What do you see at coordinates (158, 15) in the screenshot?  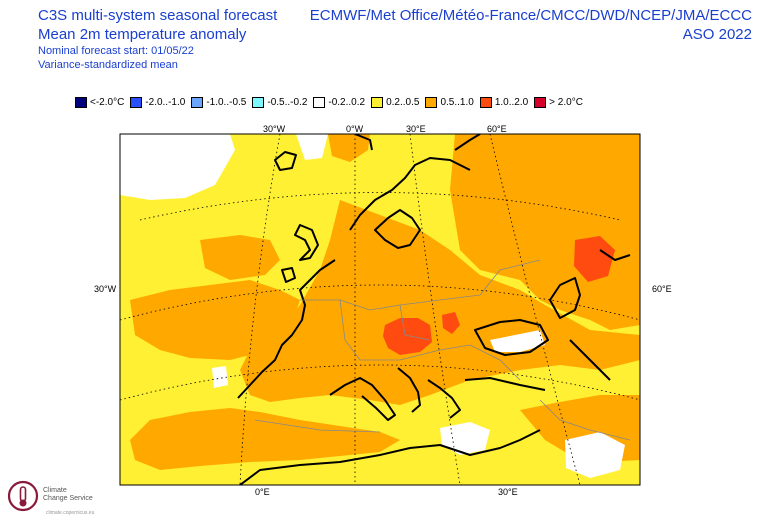 I see `map-title: C3S multi-system seasonal forecast` at bounding box center [158, 15].